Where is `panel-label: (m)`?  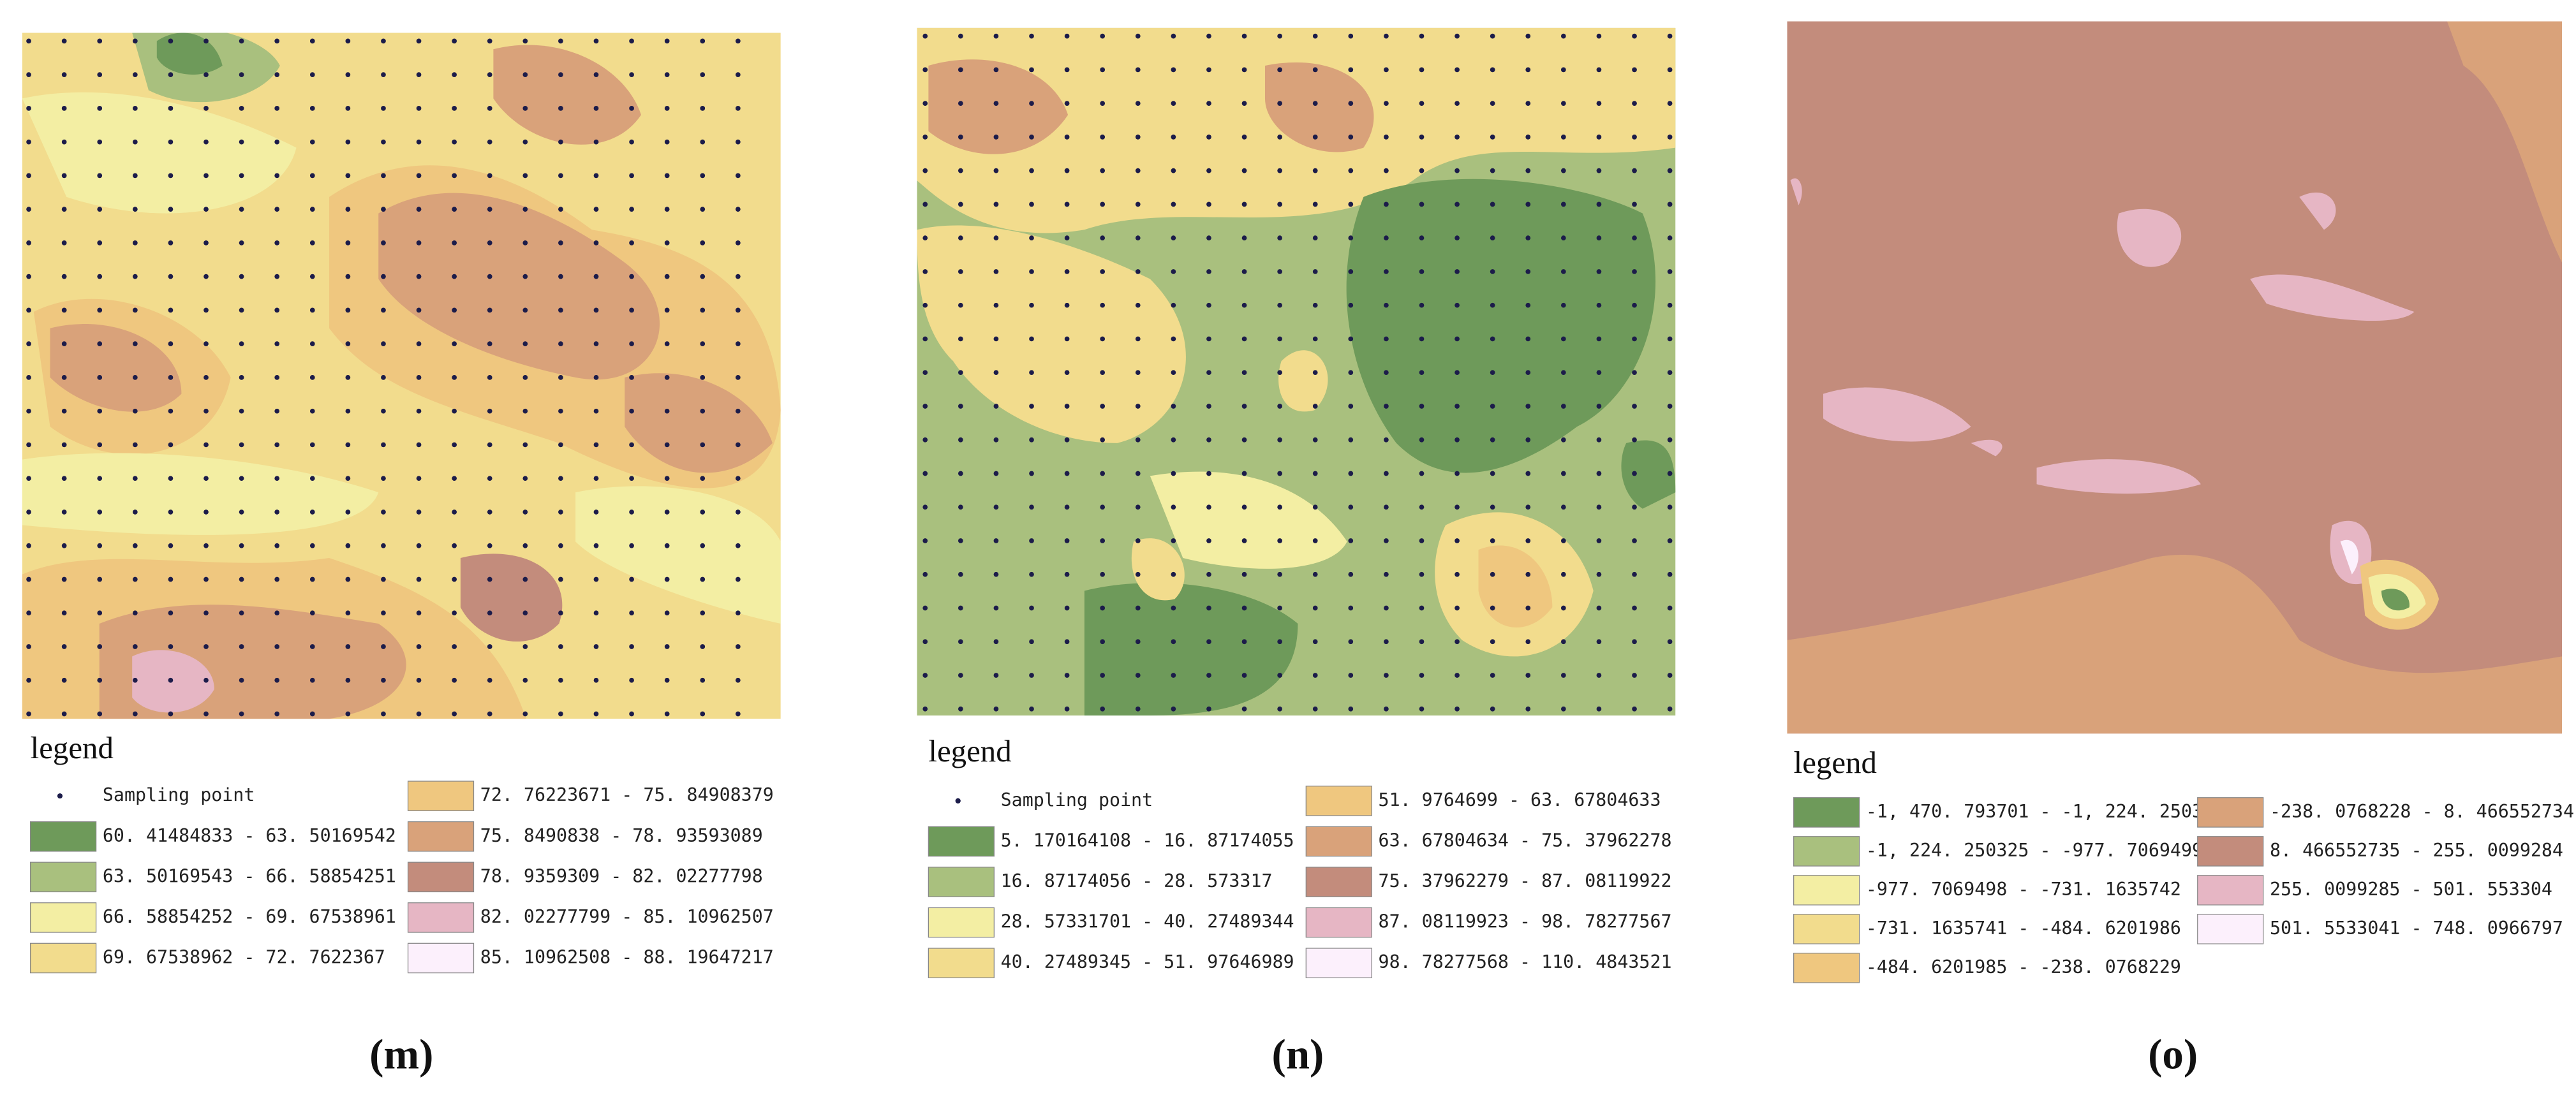
panel-label: (m) is located at coordinates (401, 1054).